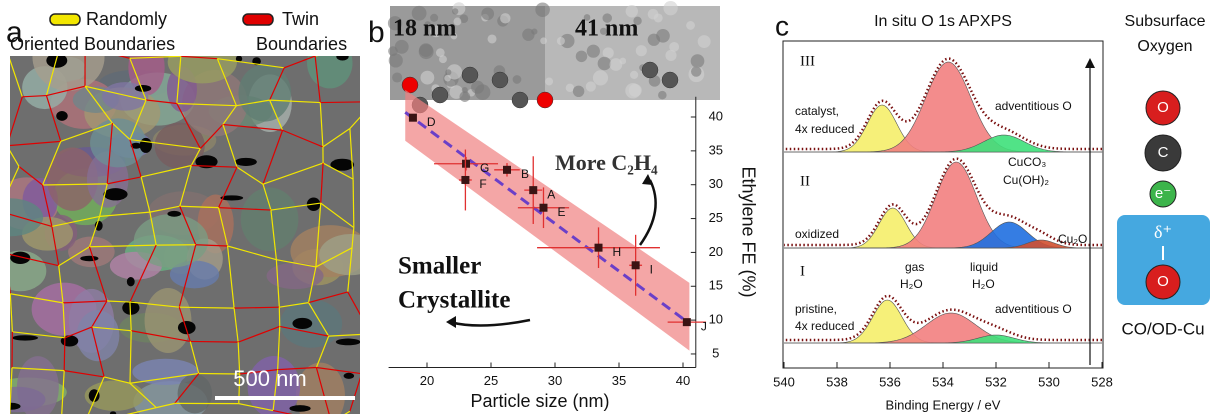 The image size is (1219, 414). What do you see at coordinates (1072, 239) in the screenshot?
I see `annotation: Cu₂O` at bounding box center [1072, 239].